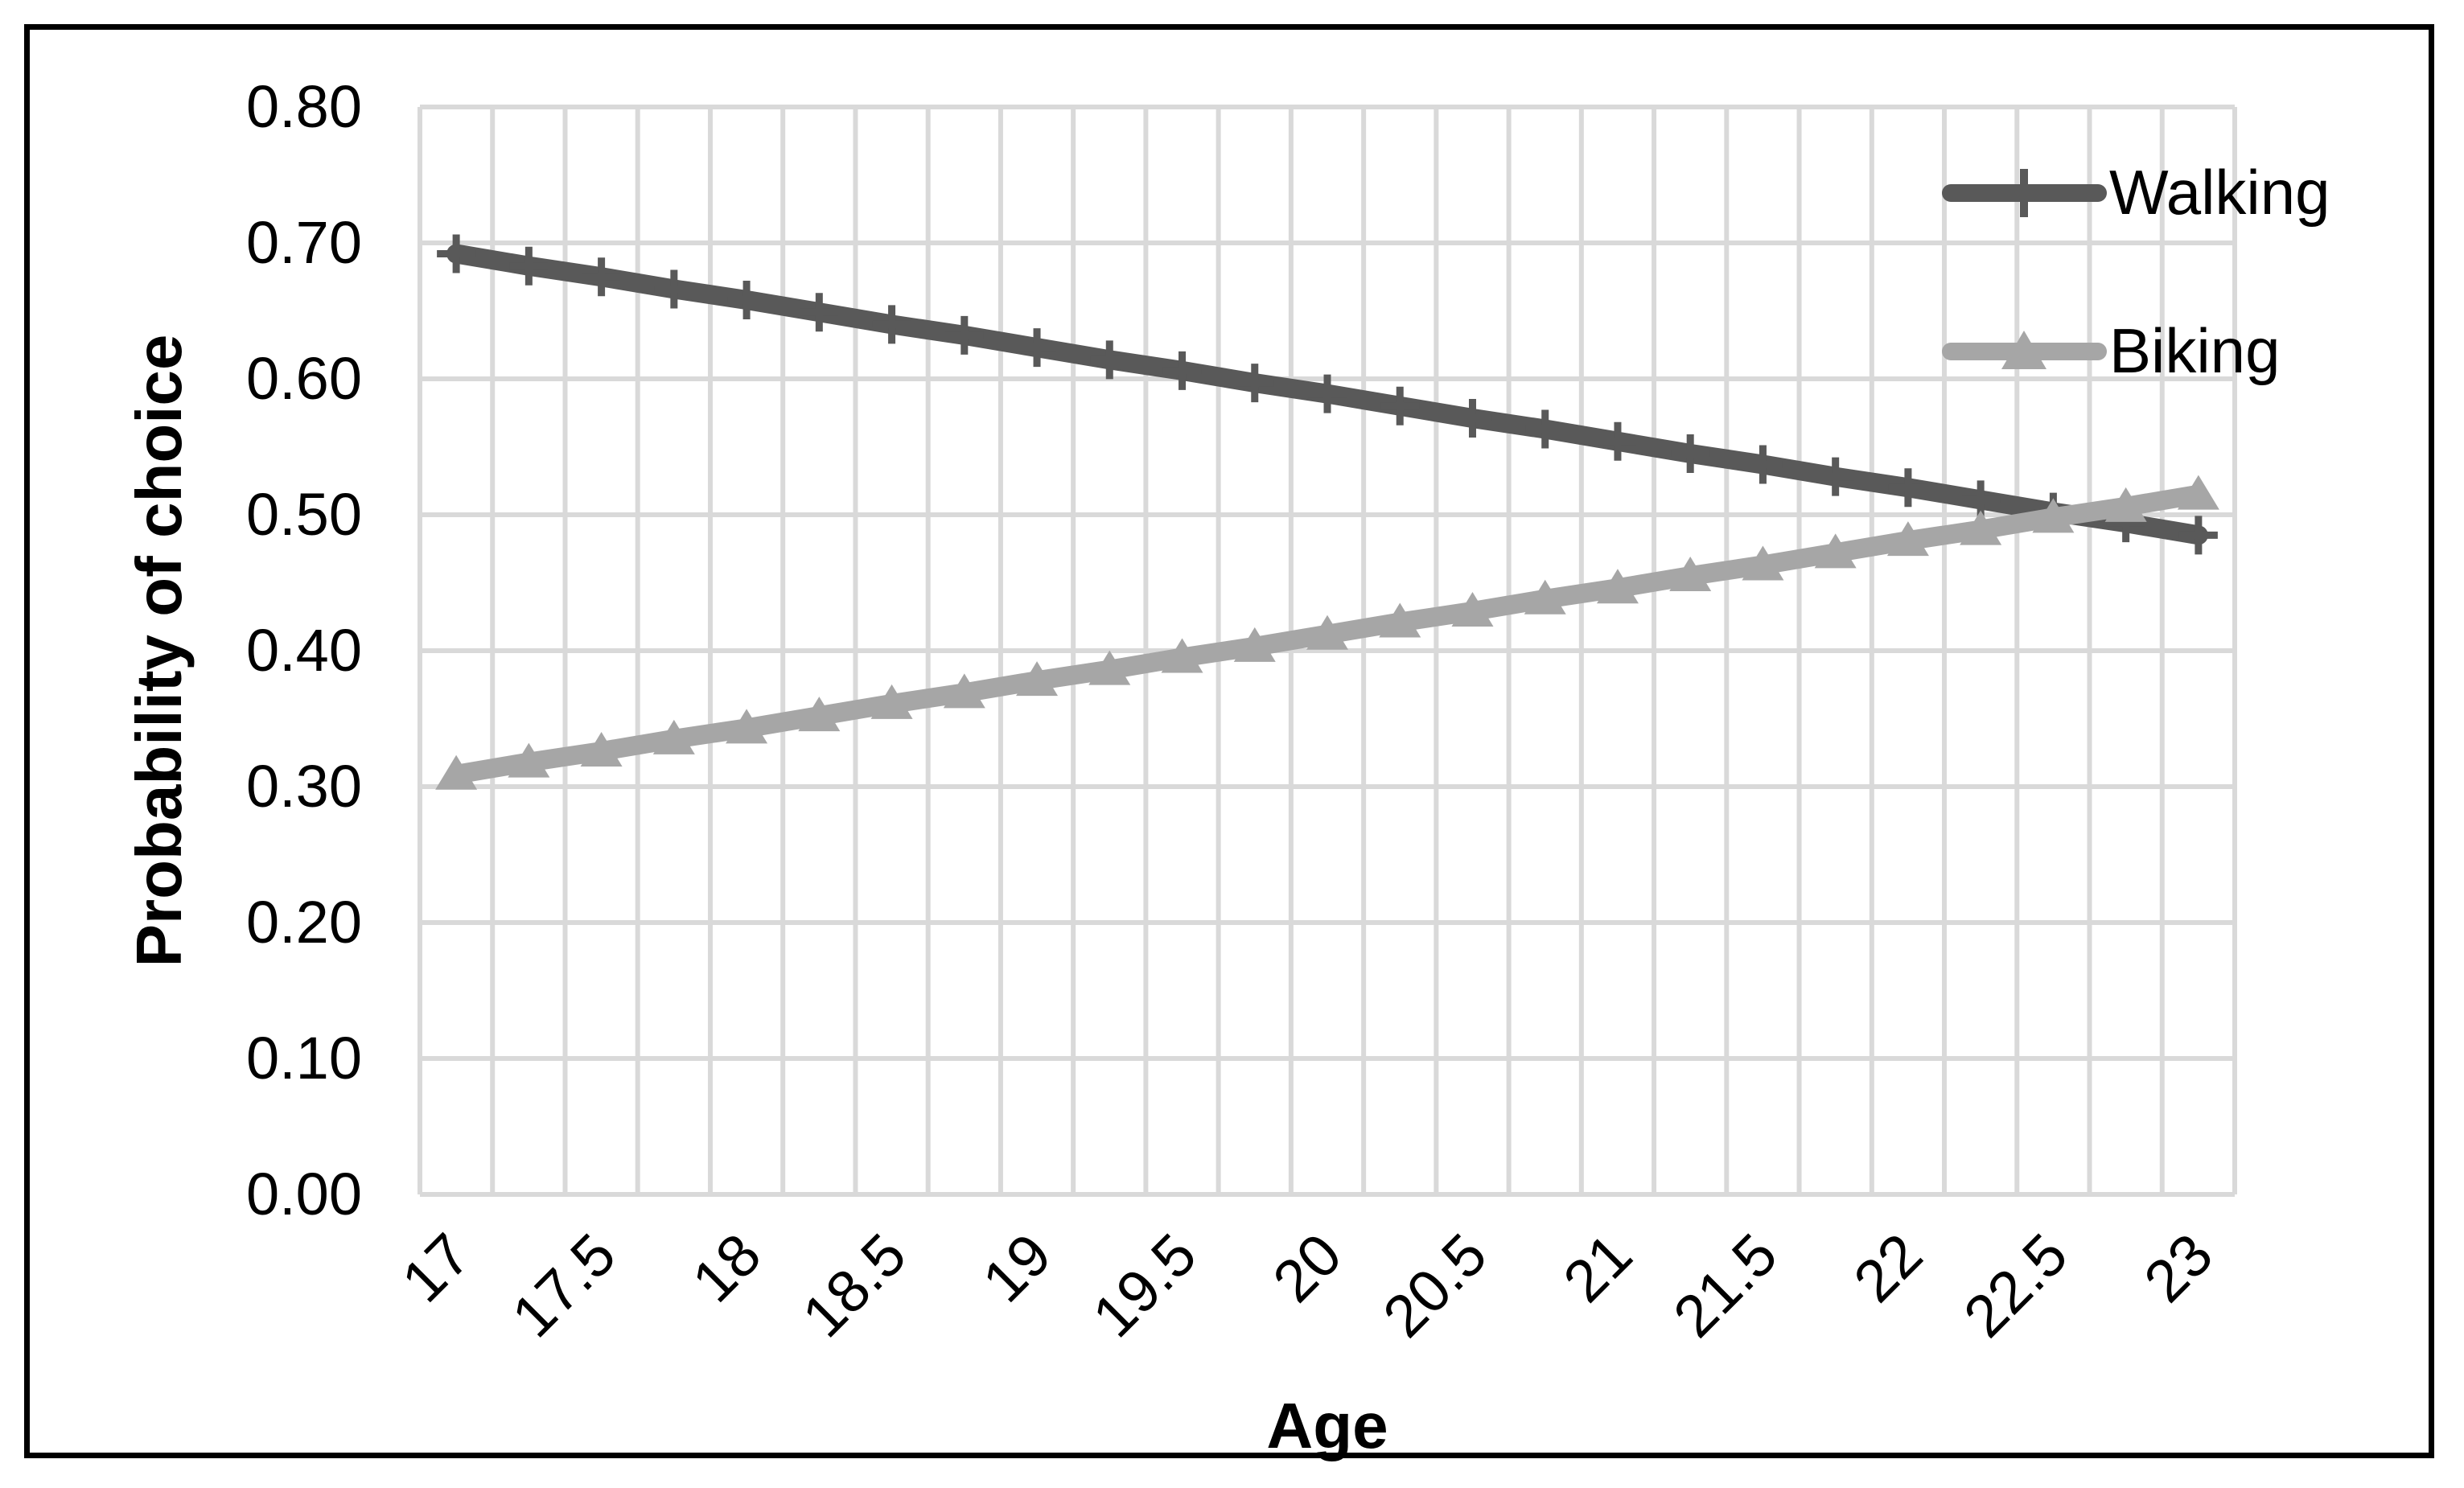 The width and height of the screenshot is (2464, 1488). What do you see at coordinates (304, 378) in the screenshot?
I see `y-tick-label: 0.60` at bounding box center [304, 378].